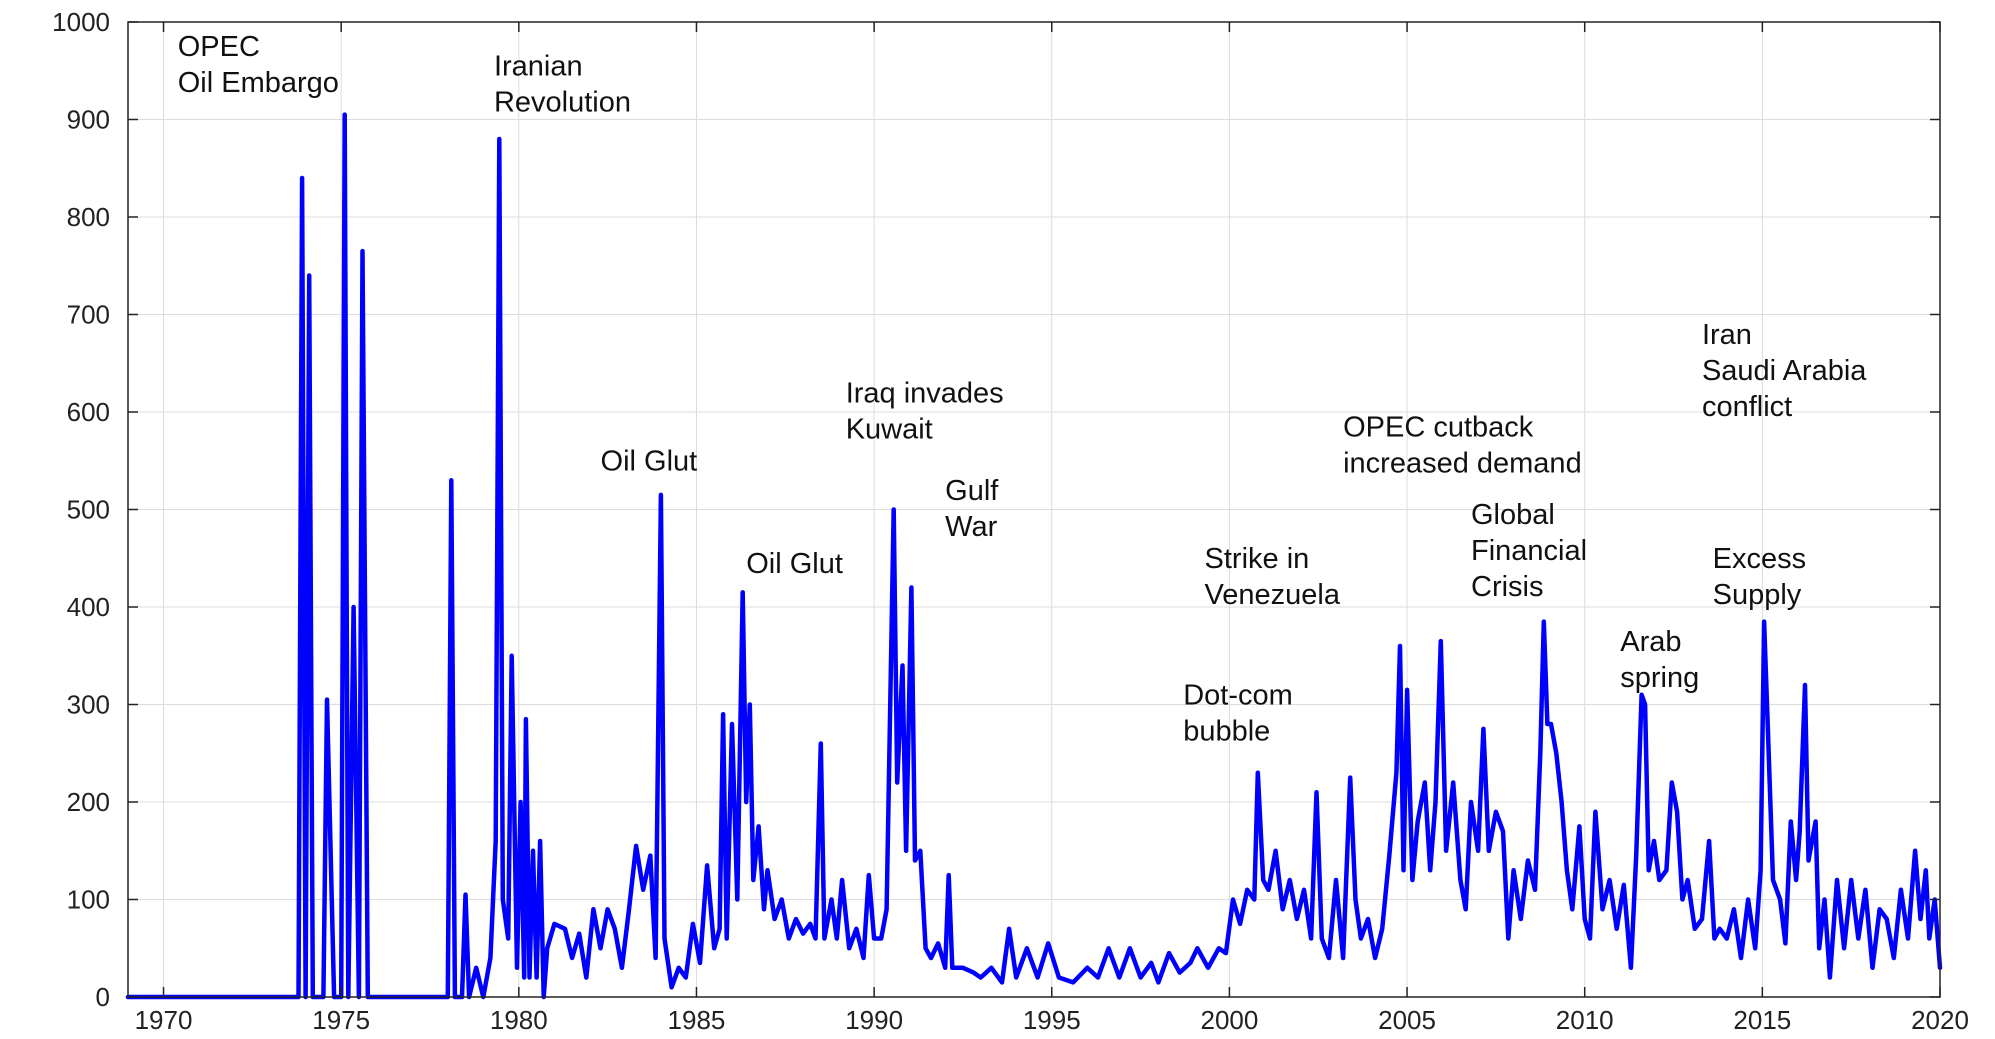  What do you see at coordinates (1747, 407) in the screenshot?
I see `annotation-text: conflict` at bounding box center [1747, 407].